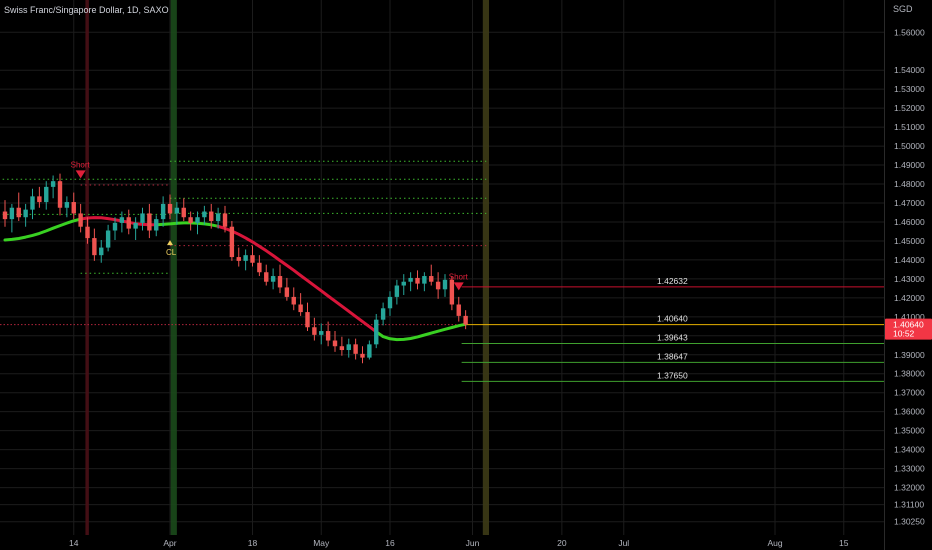 Image resolution: width=932 pixels, height=550 pixels. I want to click on time-axis: Mar14Apr18May16Jun20JulAug15Sep, so click(466, 543).